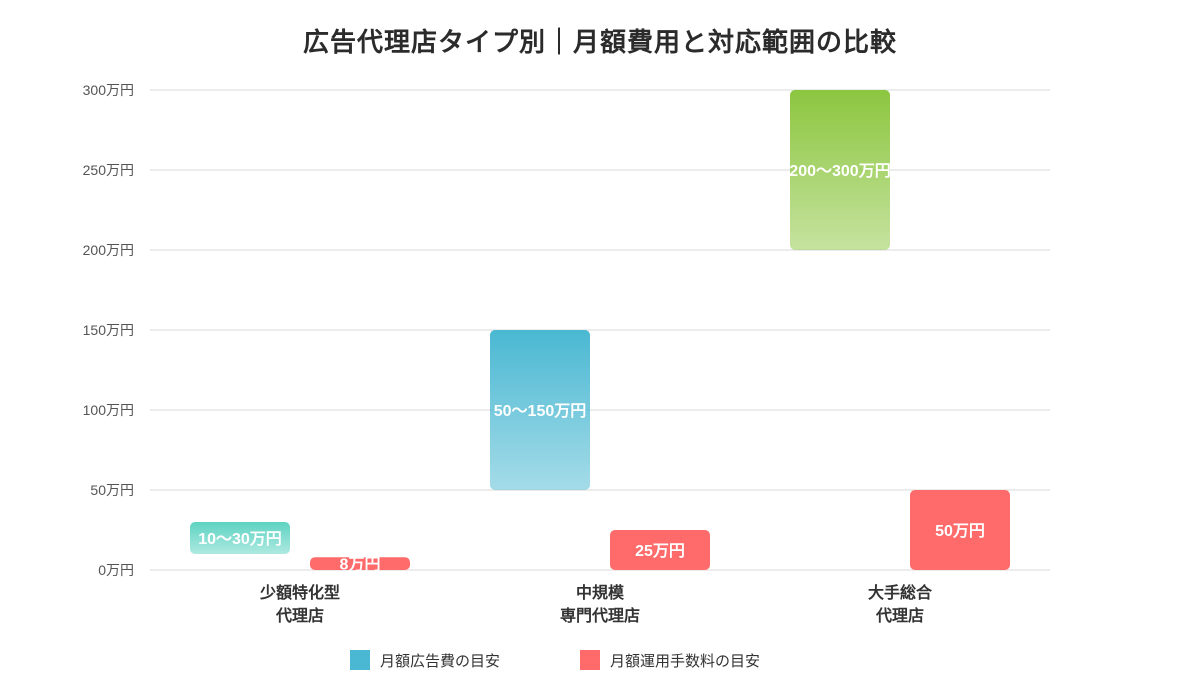 The image size is (1200, 700). Describe the element at coordinates (360, 660) in the screenshot. I see `legend-swatch-ad-cost` at that location.